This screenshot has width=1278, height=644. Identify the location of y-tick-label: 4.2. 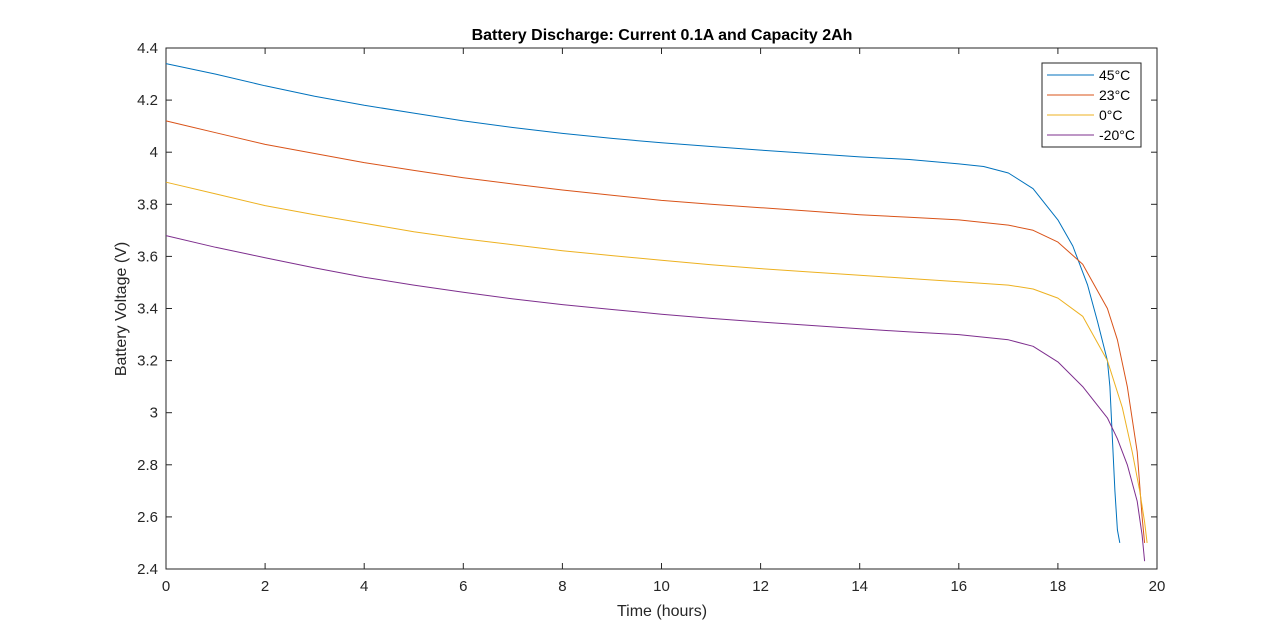
(147, 100).